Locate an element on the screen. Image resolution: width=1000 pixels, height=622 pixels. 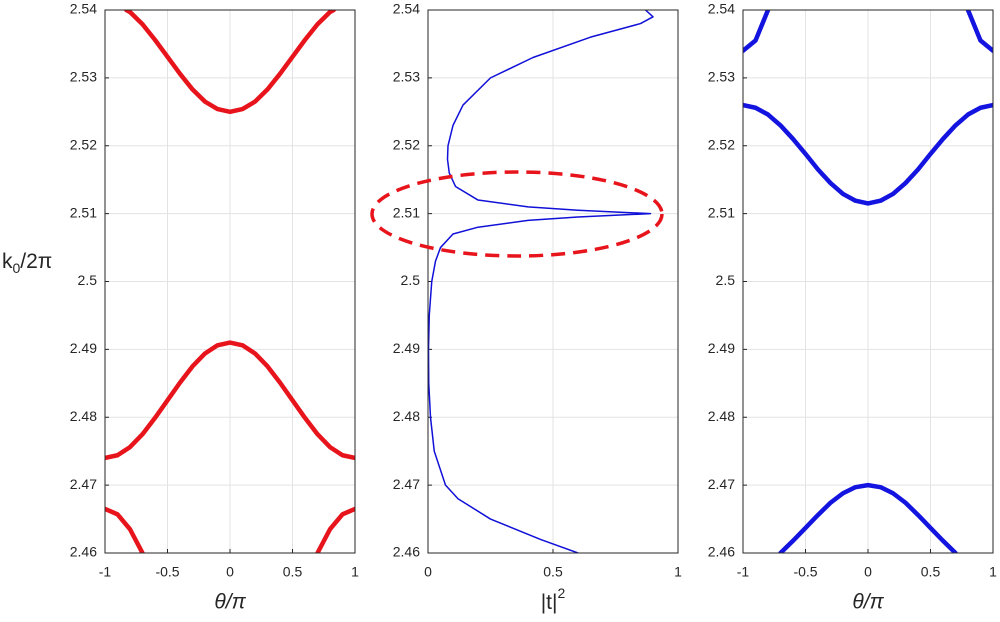
y-axis-label-sub: 0 is located at coordinates (17, 268).